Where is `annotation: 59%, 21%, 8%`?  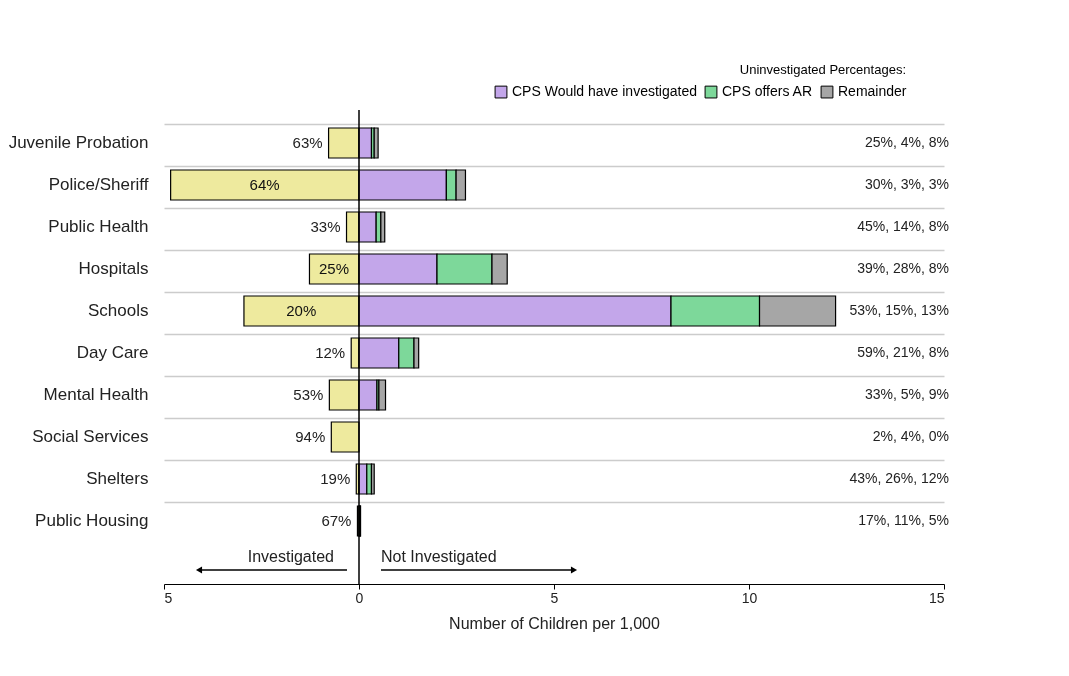 annotation: 59%, 21%, 8% is located at coordinates (903, 352).